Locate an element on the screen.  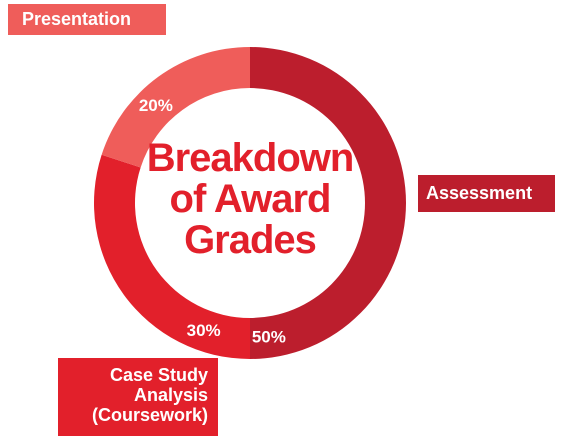
callout-presentation-label: Presentation is located at coordinates (77, 19).